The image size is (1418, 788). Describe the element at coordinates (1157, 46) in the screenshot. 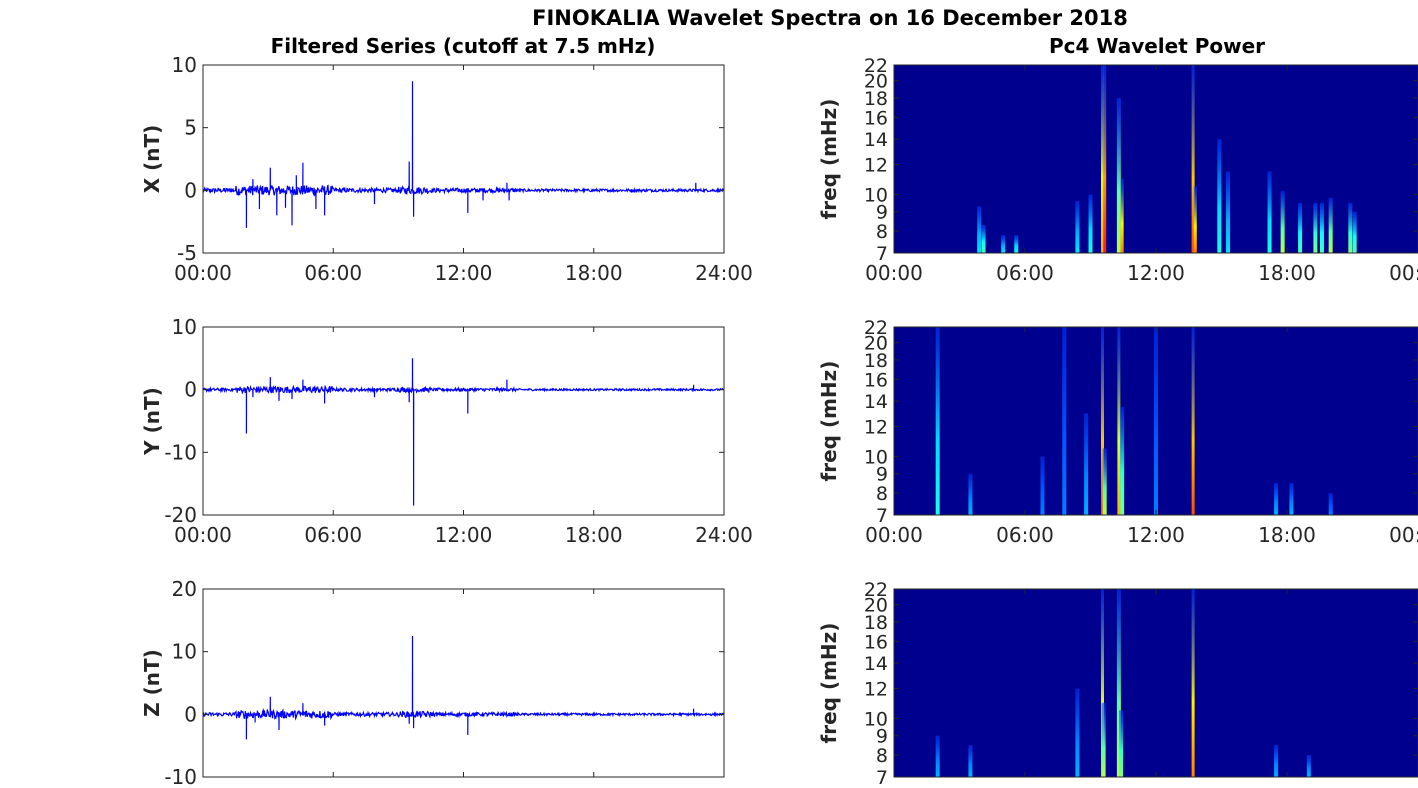

I see `right-column-title: Pc4 Wavelet Power` at that location.